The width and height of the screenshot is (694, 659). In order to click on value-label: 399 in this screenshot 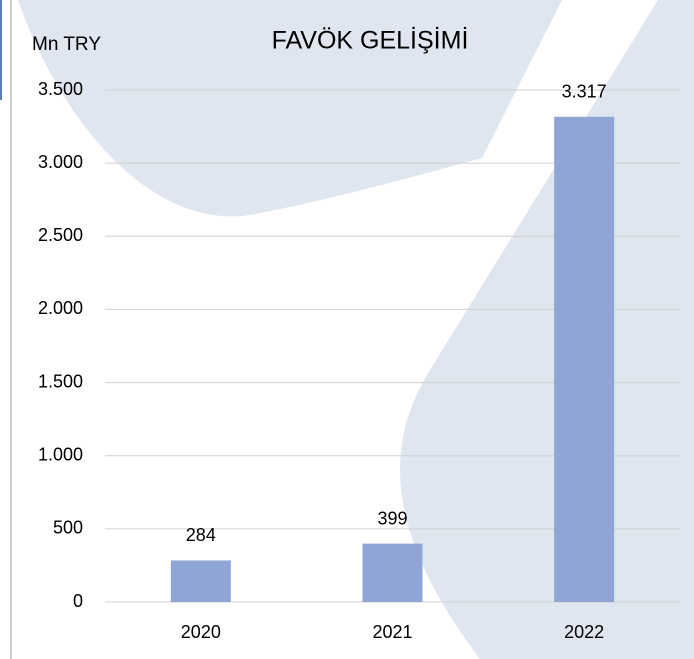, I will do `click(392, 518)`.